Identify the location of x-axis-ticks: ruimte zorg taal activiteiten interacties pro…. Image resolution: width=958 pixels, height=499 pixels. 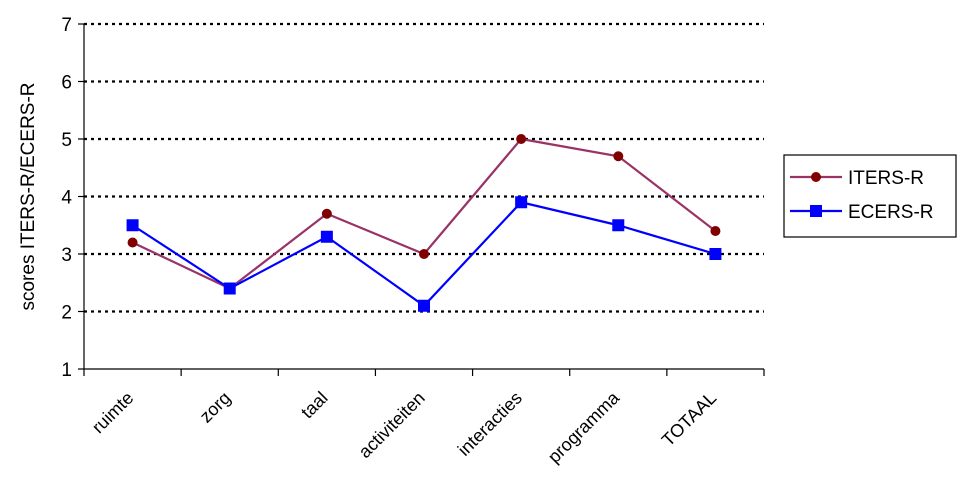
(424, 418).